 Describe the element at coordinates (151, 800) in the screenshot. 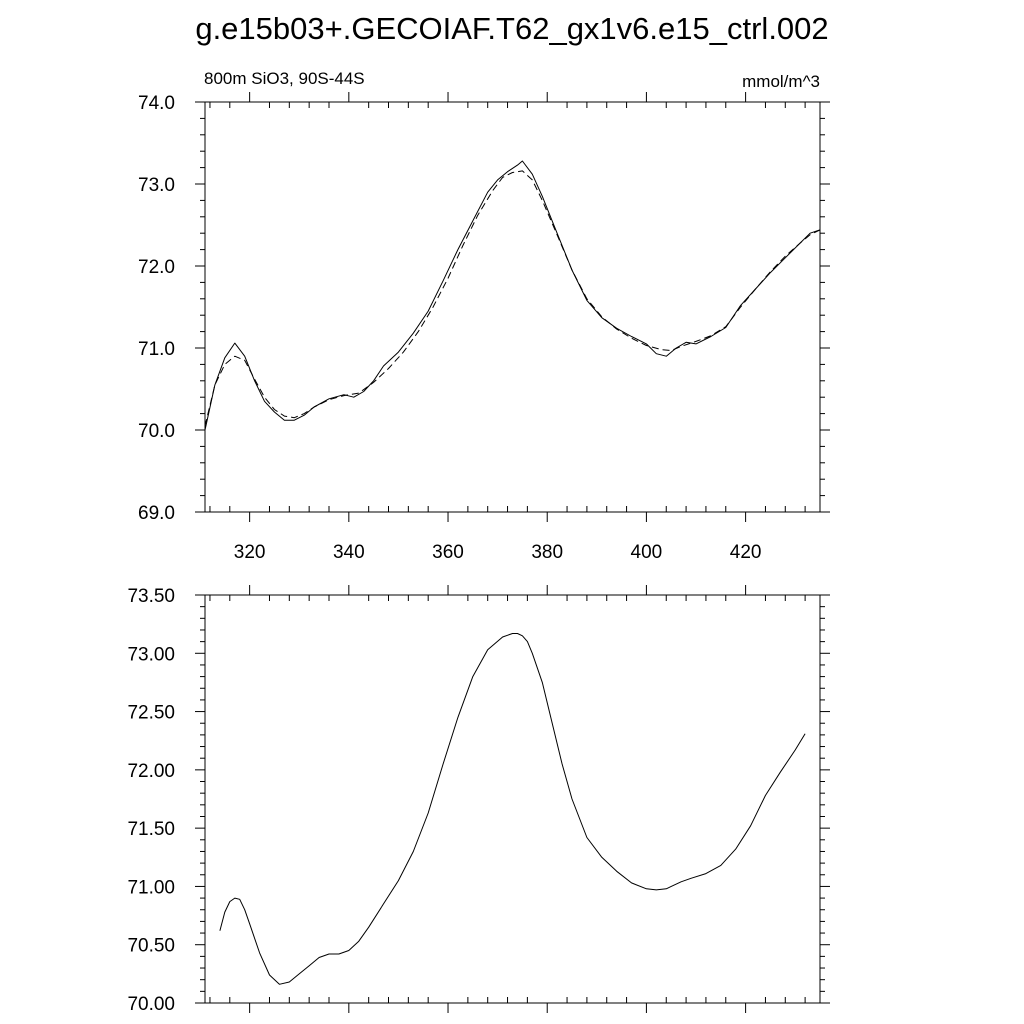

I see `bottom-panel-tick-labels: 70.00 70.50 71.00 71.50 72.00 72.50 73.00 73.50` at that location.